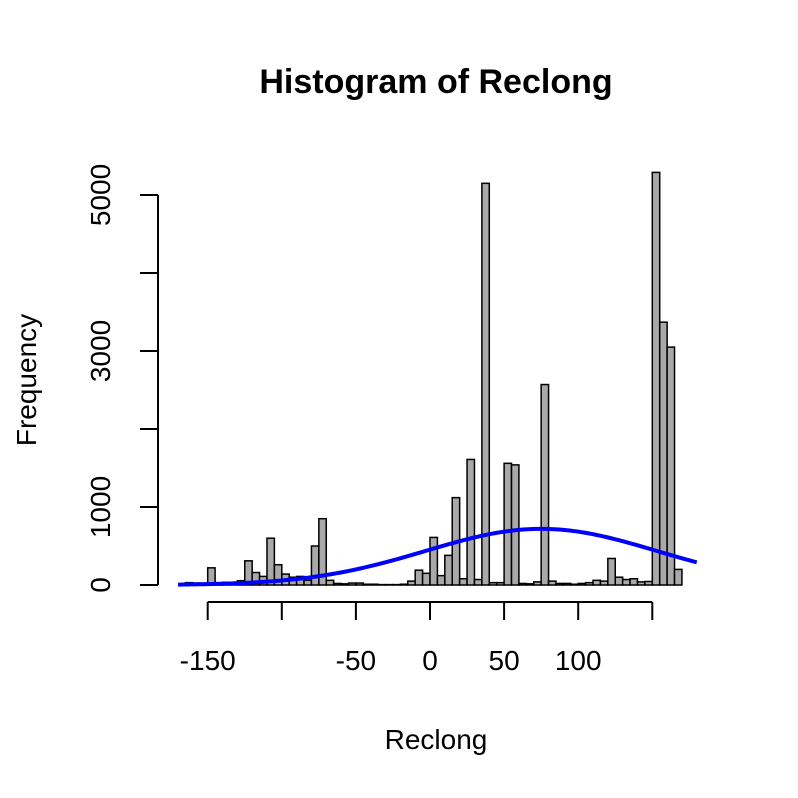 This screenshot has height=798, width=798. Describe the element at coordinates (26, 380) in the screenshot. I see `y-axis-label: Frequency` at that location.